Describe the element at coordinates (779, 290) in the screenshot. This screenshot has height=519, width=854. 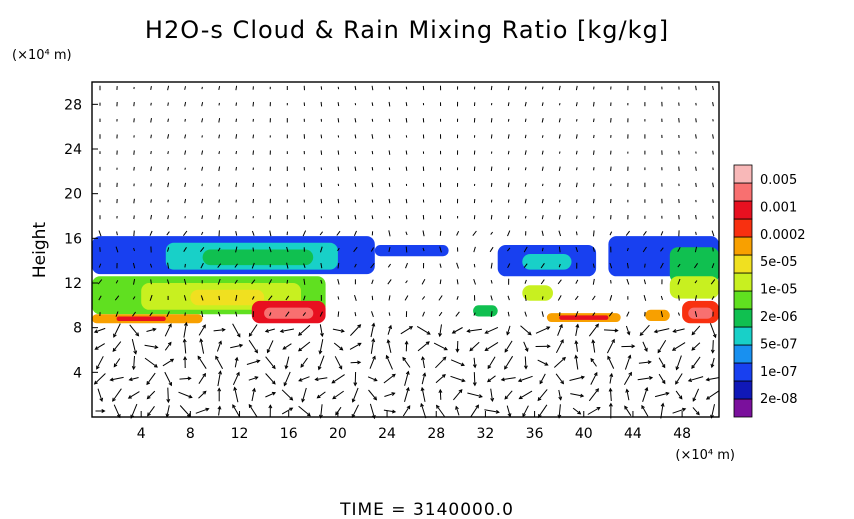
I see `colorbar-label: 1e-05` at that location.